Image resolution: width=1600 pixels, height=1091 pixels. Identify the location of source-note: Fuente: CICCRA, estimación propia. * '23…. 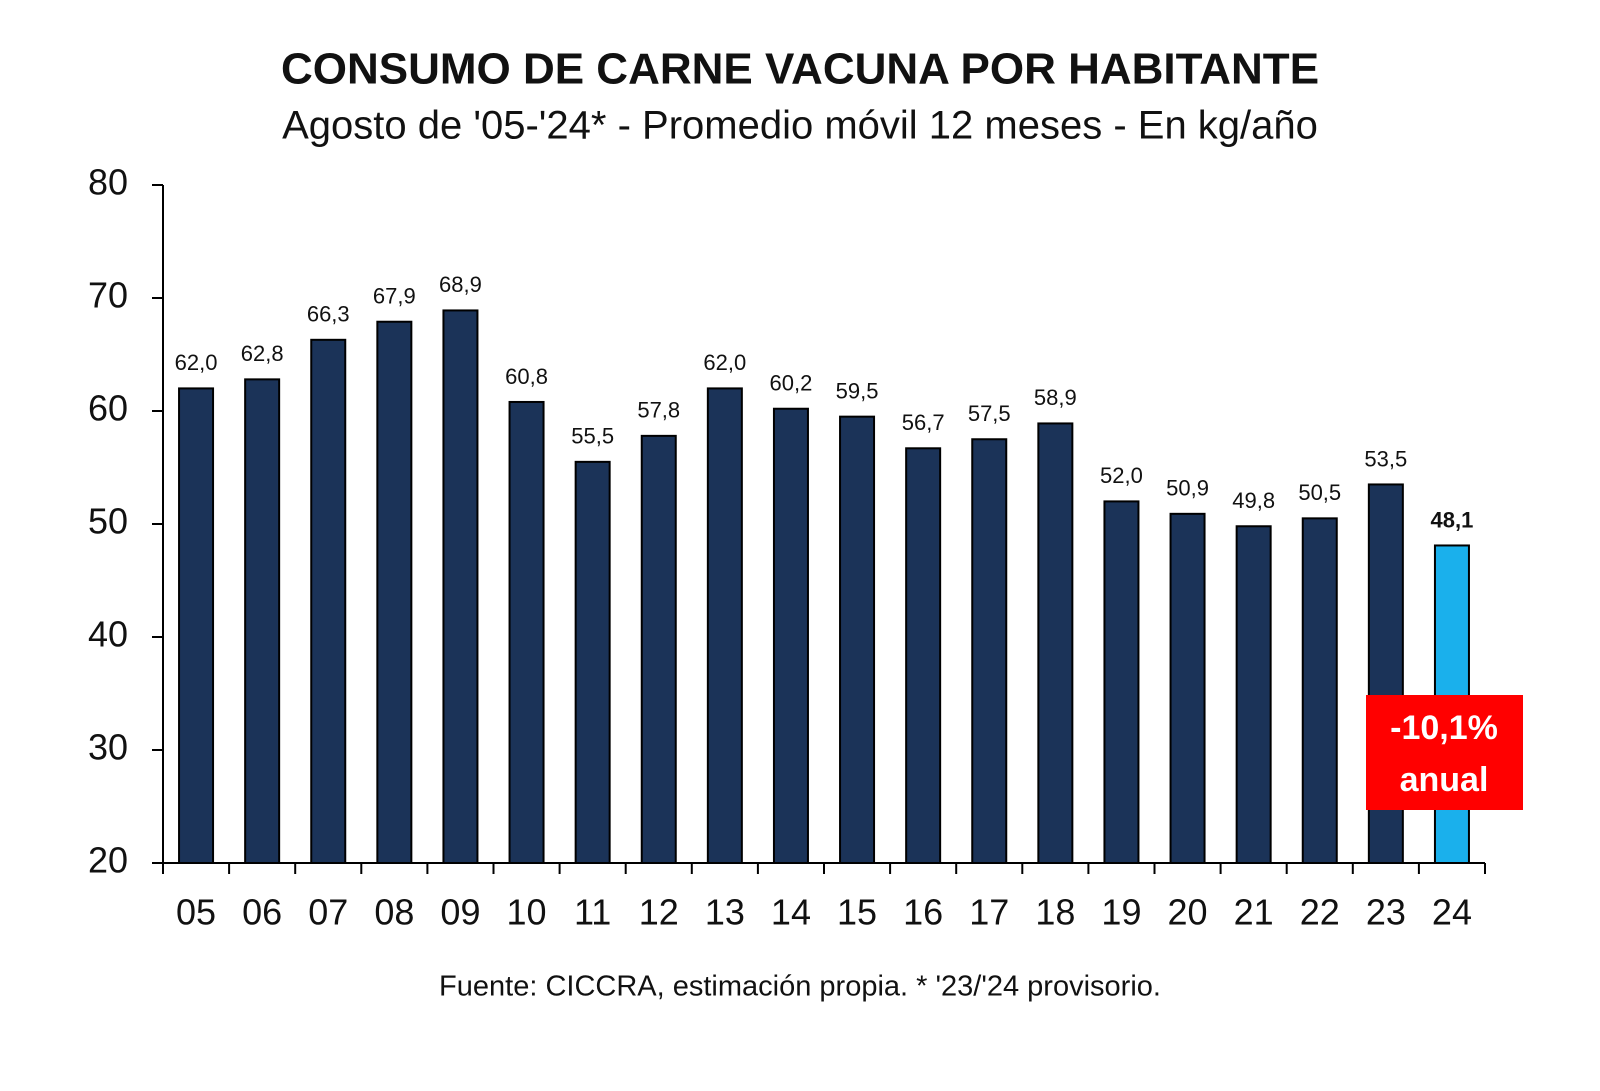
(800, 987).